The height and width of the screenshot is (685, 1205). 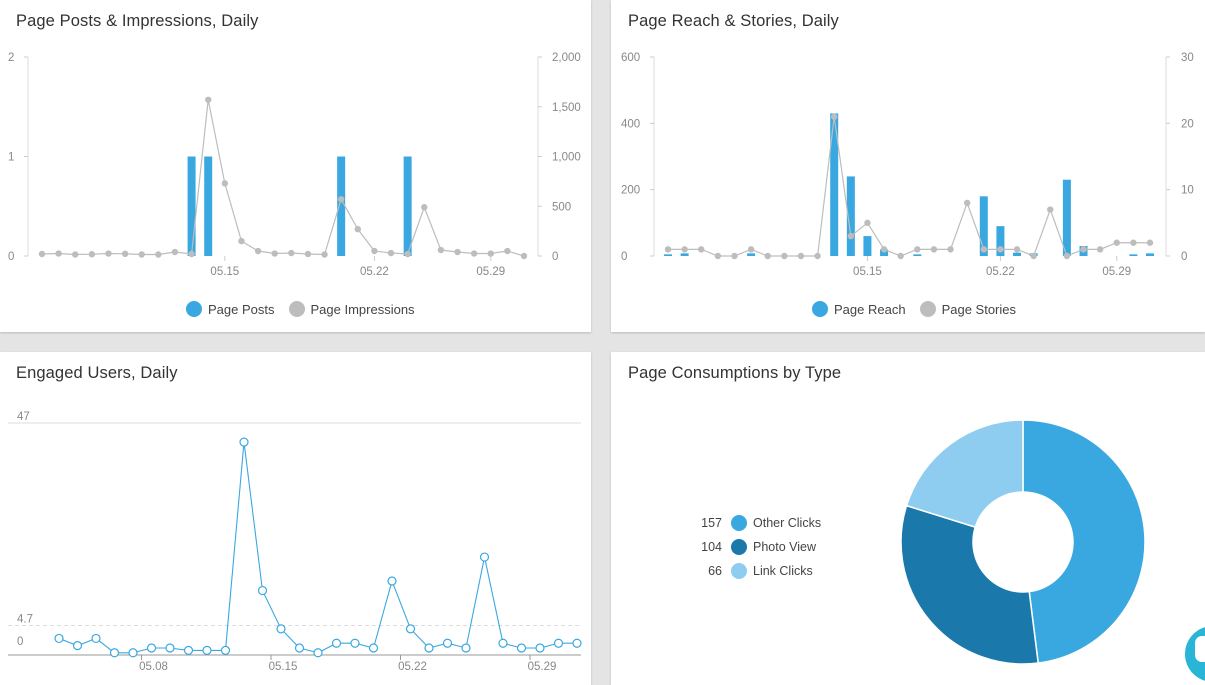 What do you see at coordinates (1187, 124) in the screenshot?
I see `y-right-tick-label: 20` at bounding box center [1187, 124].